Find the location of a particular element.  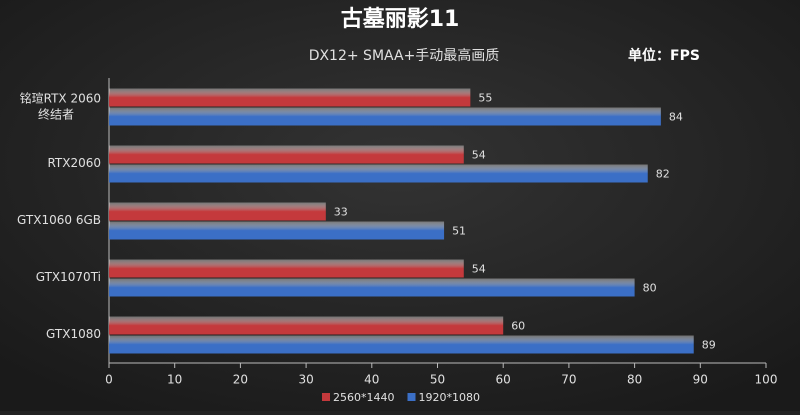

y-tick-label: RTX2060 is located at coordinates (74, 163).